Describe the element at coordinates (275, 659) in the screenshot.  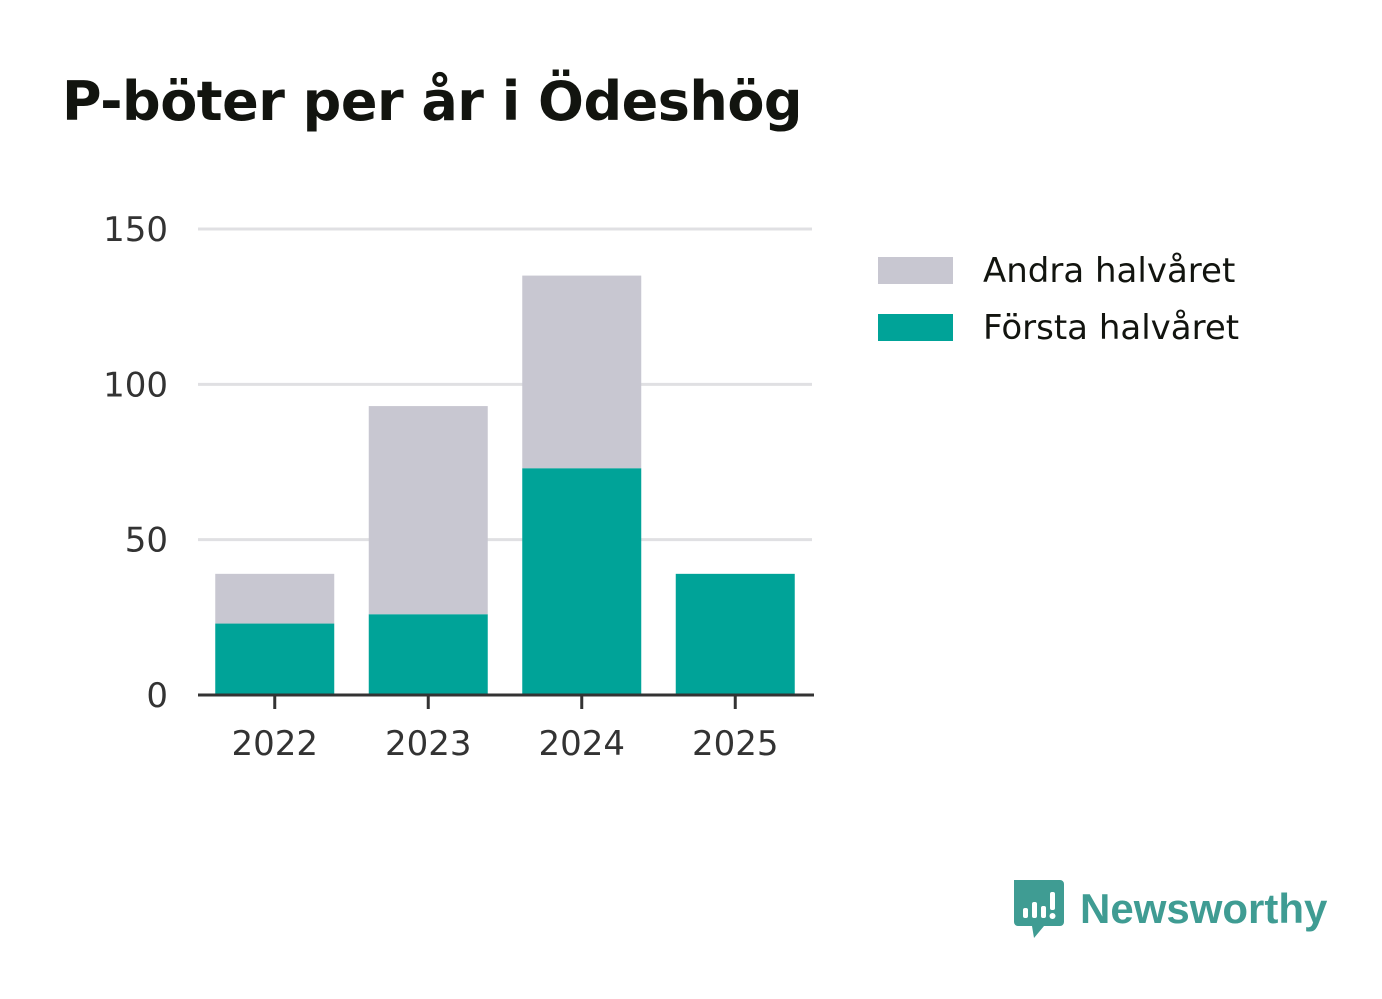
I see `bar-2022-forsta` at that location.